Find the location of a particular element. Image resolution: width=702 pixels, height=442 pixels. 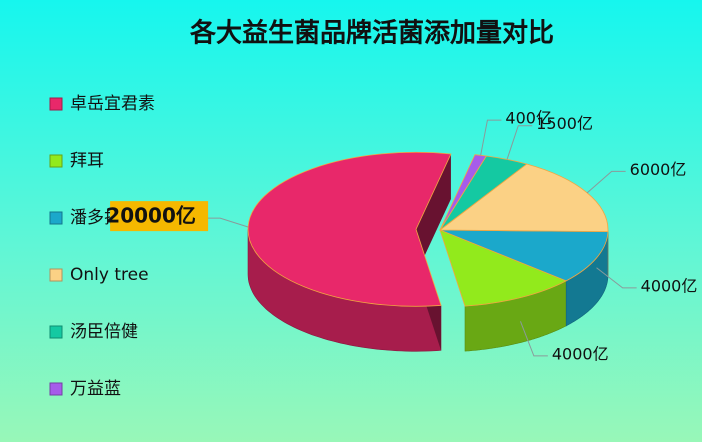

value-label: 20000亿 is located at coordinates (151, 216).